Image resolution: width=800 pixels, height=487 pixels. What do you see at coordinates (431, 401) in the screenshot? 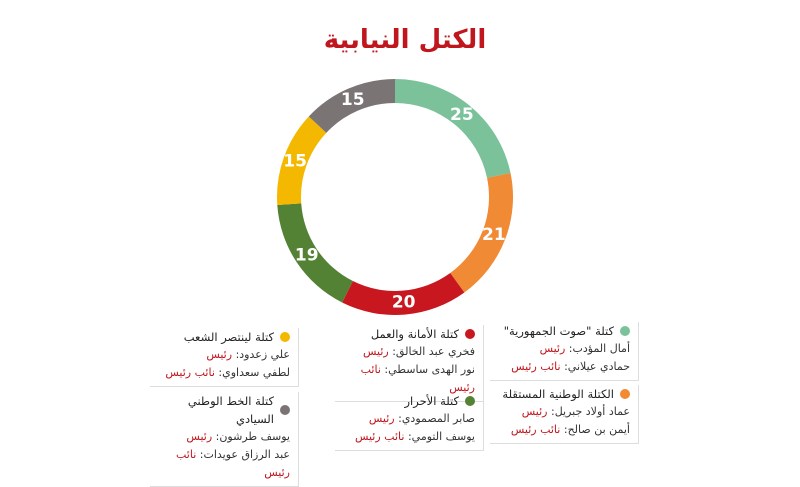
I see `legend-label: كتلة الأحرار` at bounding box center [431, 401].